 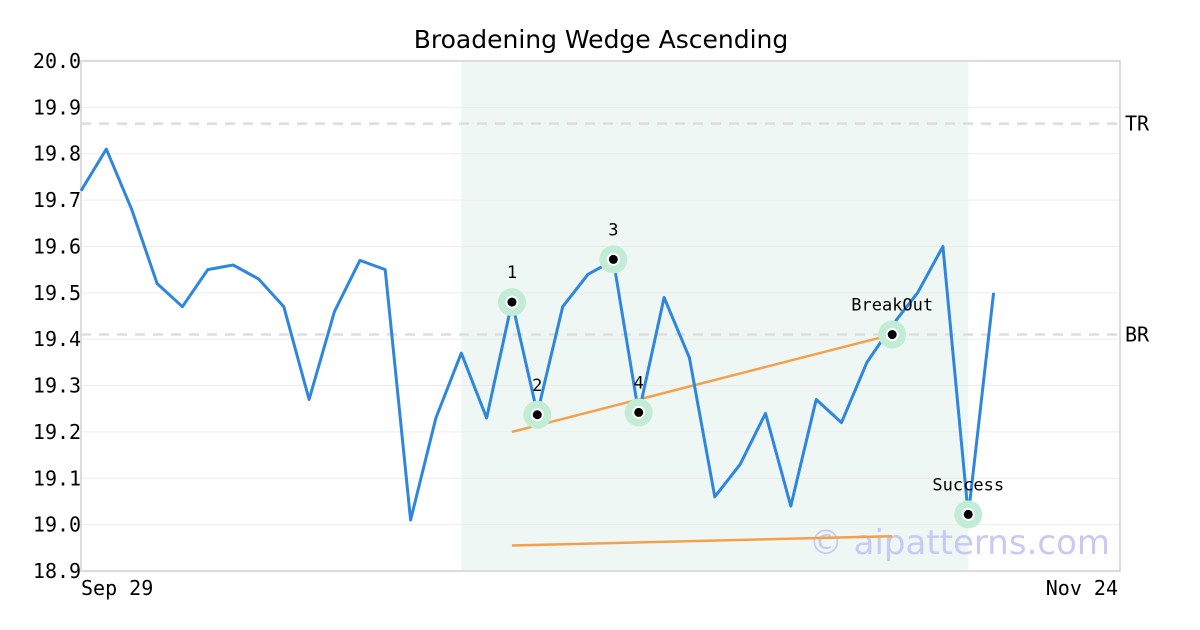 I want to click on chart-title: Broadening Wedge Ascending, so click(x=601, y=39).